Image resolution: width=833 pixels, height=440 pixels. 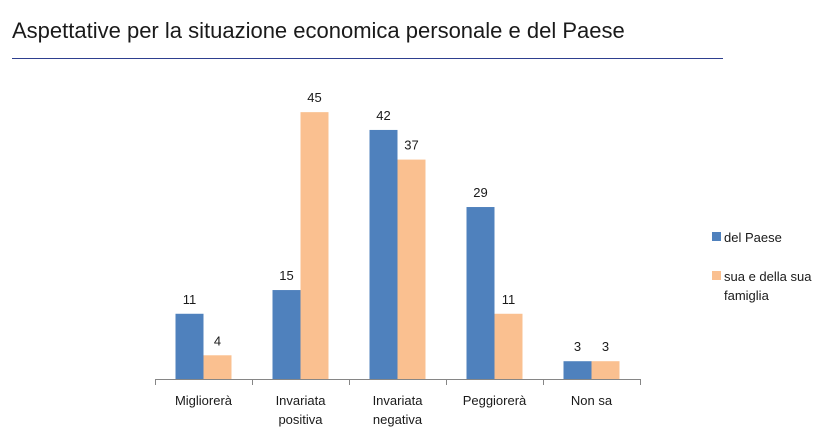 I want to click on data-label: 37, so click(x=411, y=145).